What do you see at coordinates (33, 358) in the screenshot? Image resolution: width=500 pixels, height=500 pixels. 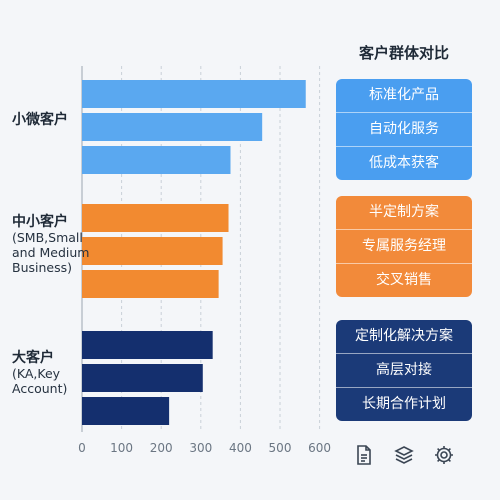 I see `category-name: 大客户` at bounding box center [33, 358].